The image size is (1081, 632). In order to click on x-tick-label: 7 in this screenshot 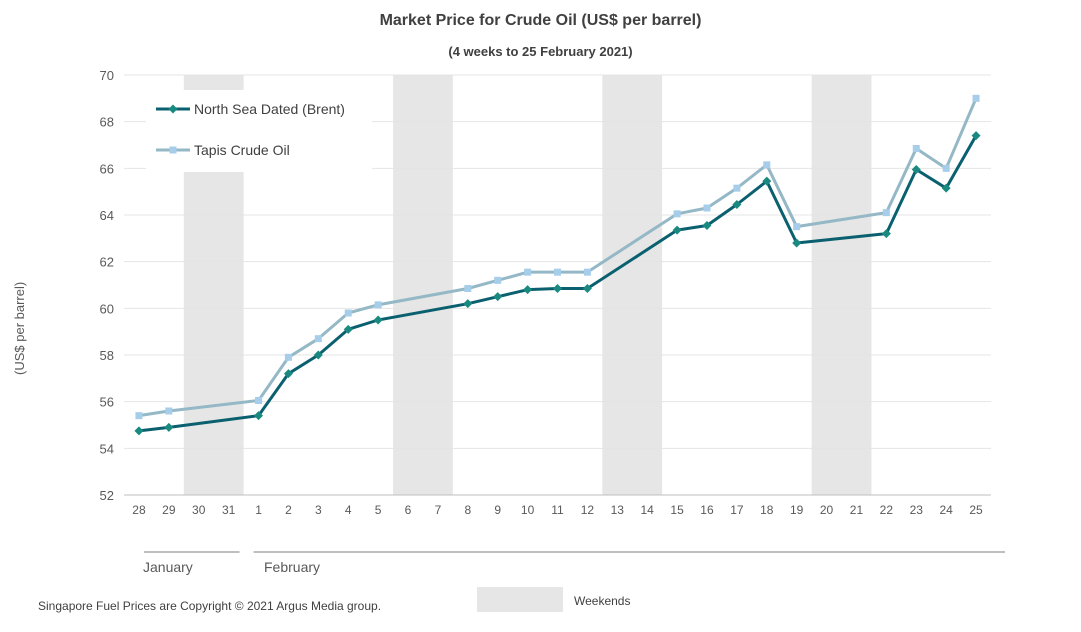, I will do `click(438, 510)`.